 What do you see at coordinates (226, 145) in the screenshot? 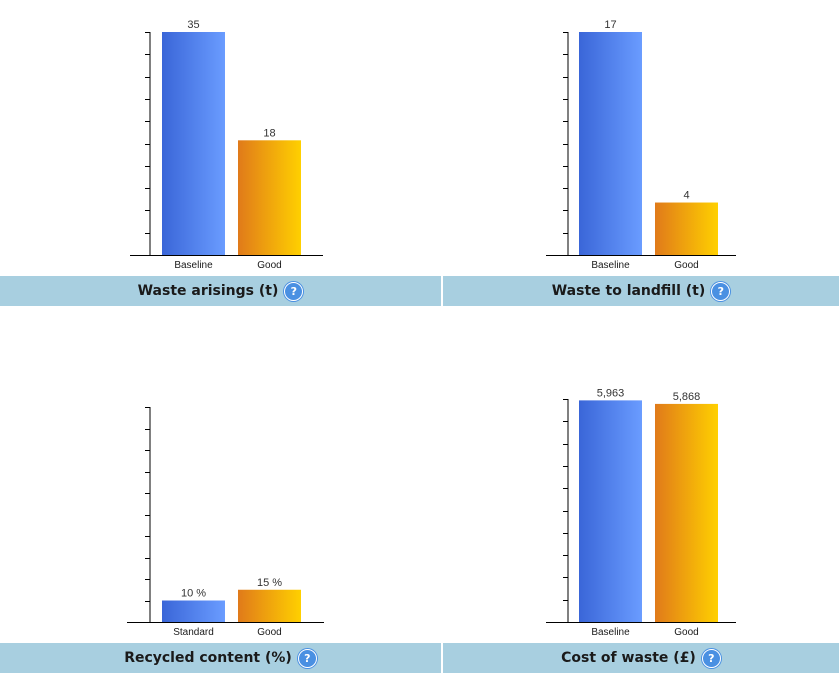
I see `chart-waste-arisings: 35 Baseline 18 Good` at bounding box center [226, 145].